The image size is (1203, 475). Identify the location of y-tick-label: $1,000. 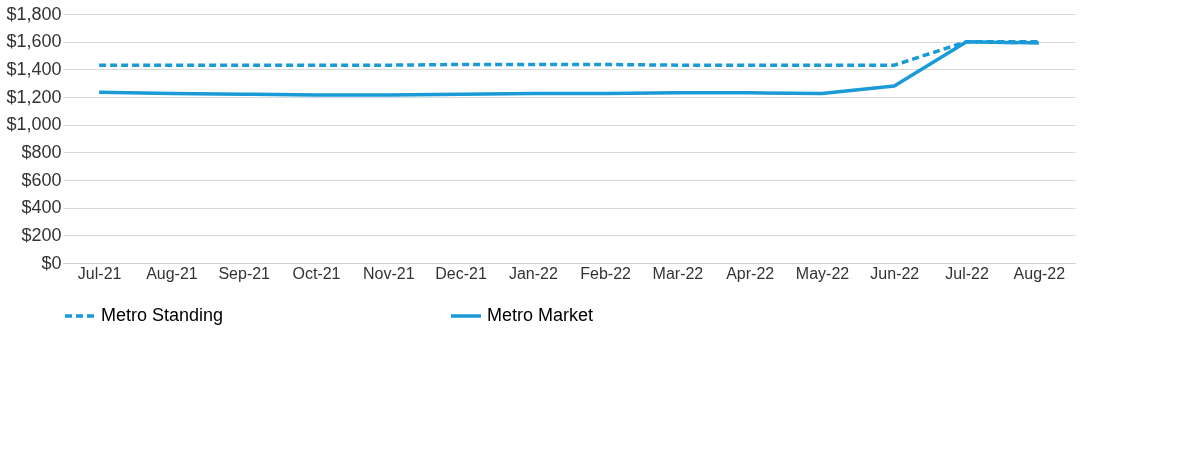
(34, 124).